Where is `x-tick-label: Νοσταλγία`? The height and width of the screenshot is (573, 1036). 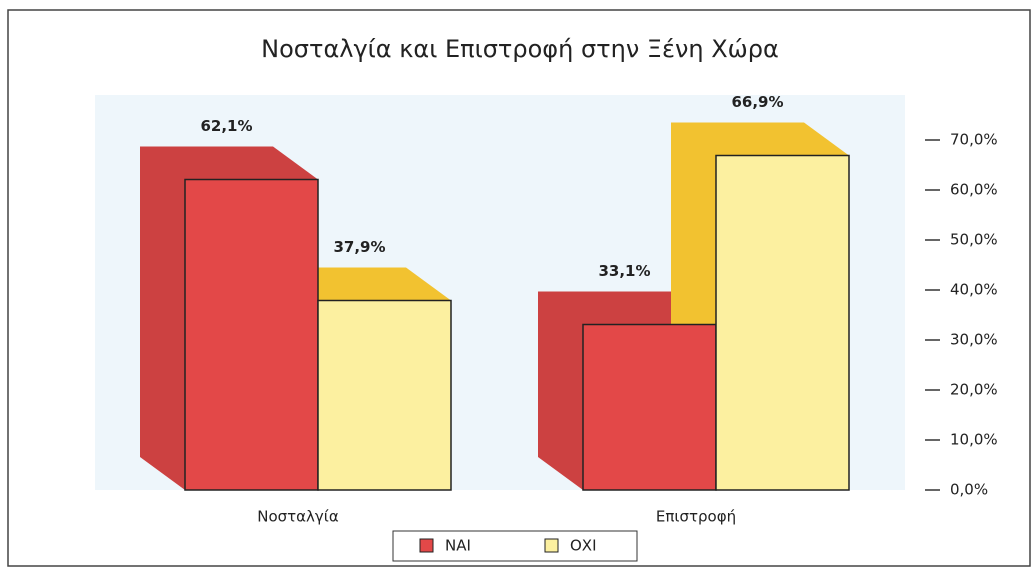
x-tick-label: Νοσταλγία is located at coordinates (298, 517).